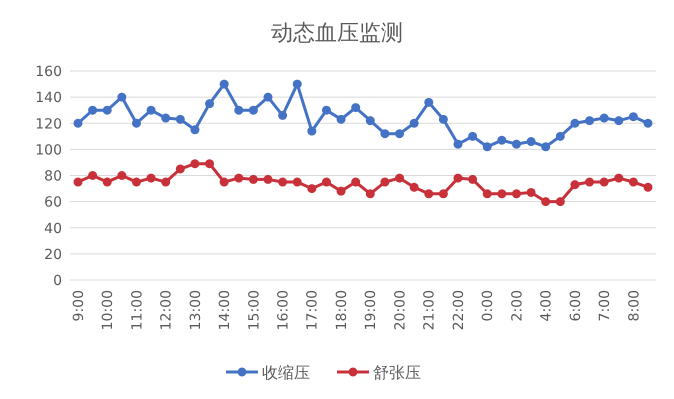 The image size is (674, 399). Describe the element at coordinates (371, 310) in the screenshot. I see `x-tick-label: 19:00` at that location.